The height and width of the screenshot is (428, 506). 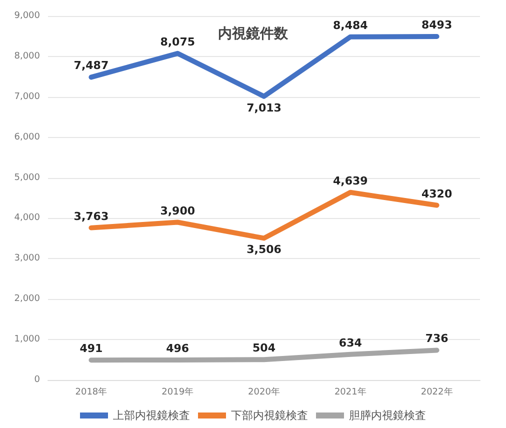 I want to click on text: 内視鏡件数, so click(x=253, y=33).